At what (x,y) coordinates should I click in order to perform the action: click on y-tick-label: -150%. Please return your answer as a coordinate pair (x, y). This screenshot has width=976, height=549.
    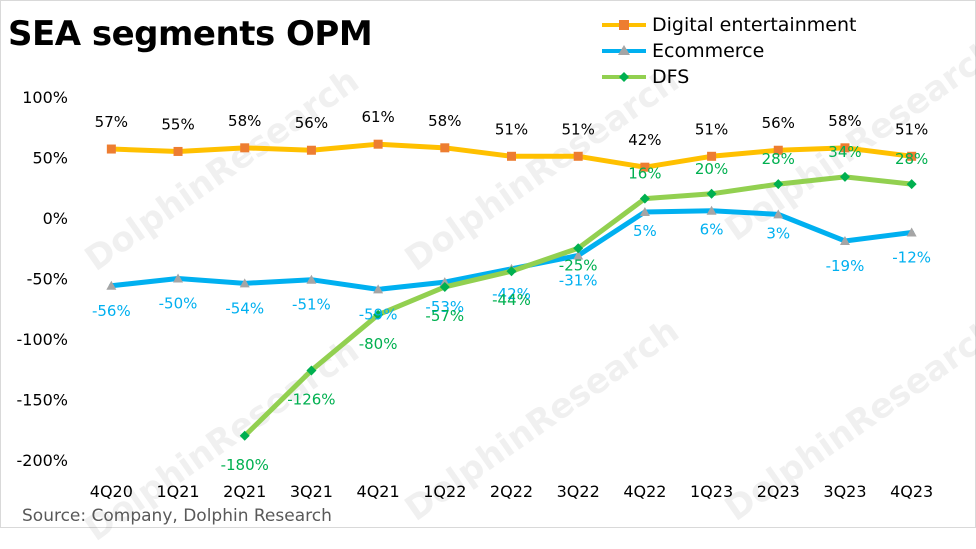
    Looking at the image, I should click on (42, 400).